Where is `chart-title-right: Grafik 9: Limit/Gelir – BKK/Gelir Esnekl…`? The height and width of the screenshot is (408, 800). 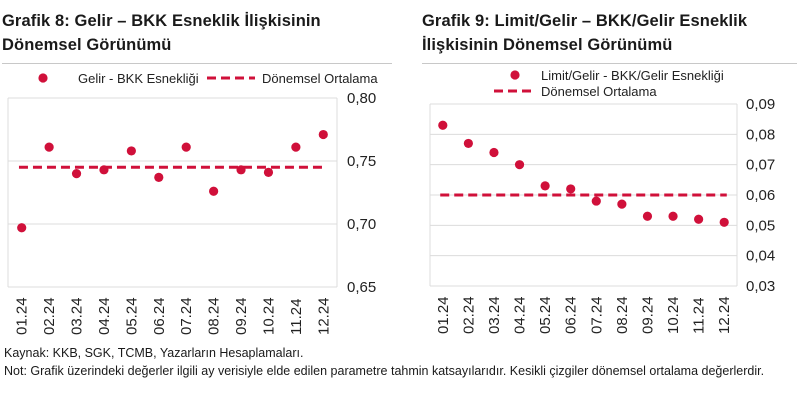
chart-title-right: Grafik 9: Limit/Gelir – BKK/Gelir Esnekl… is located at coordinates (611, 33).